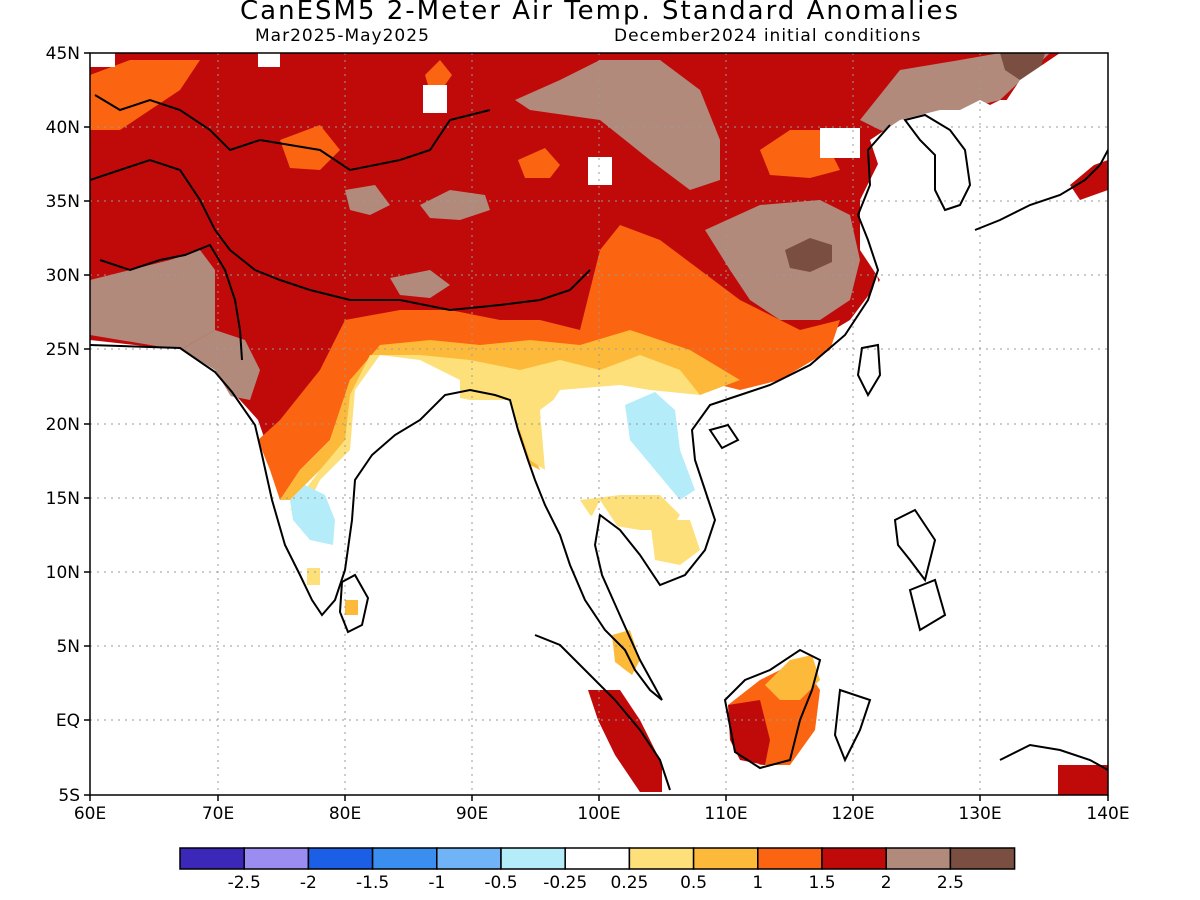 The width and height of the screenshot is (1200, 900). I want to click on lon-label: 60E, so click(90, 814).